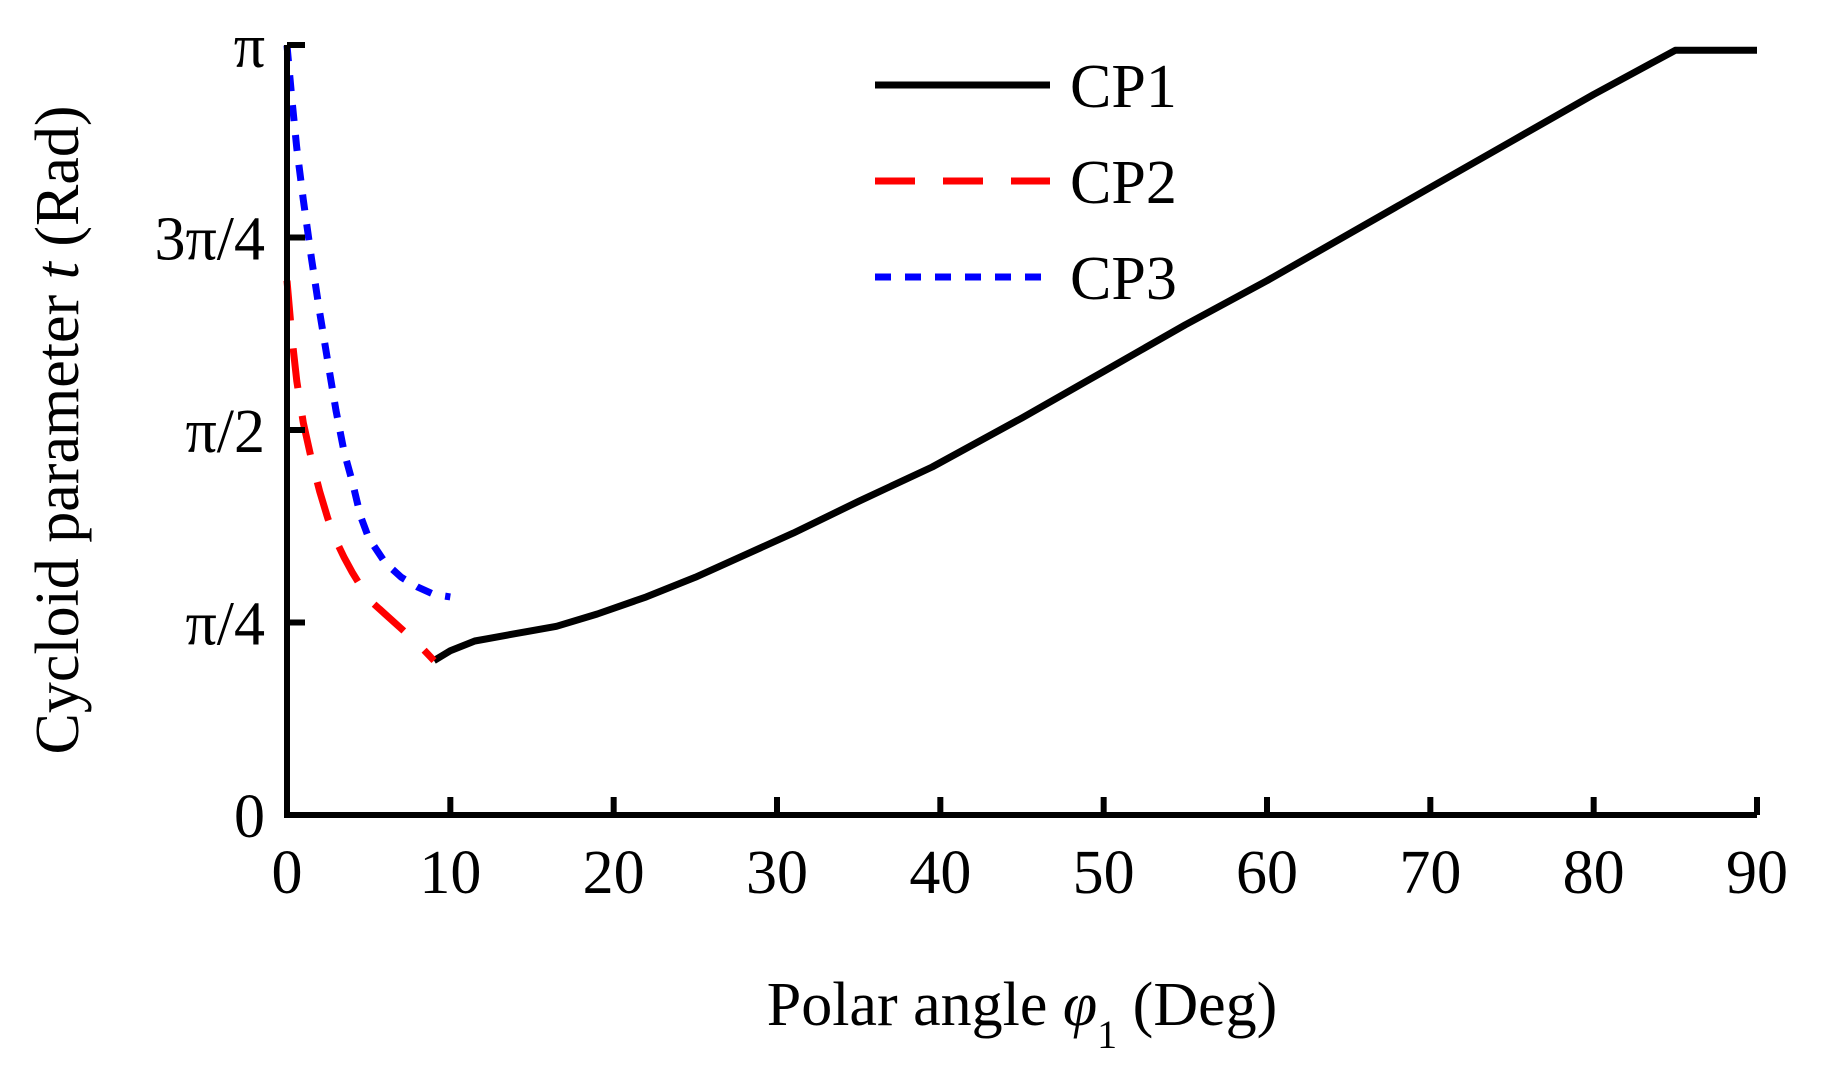 This screenshot has width=1822, height=1069. I want to click on y-tick-label: π/4, so click(225, 624).